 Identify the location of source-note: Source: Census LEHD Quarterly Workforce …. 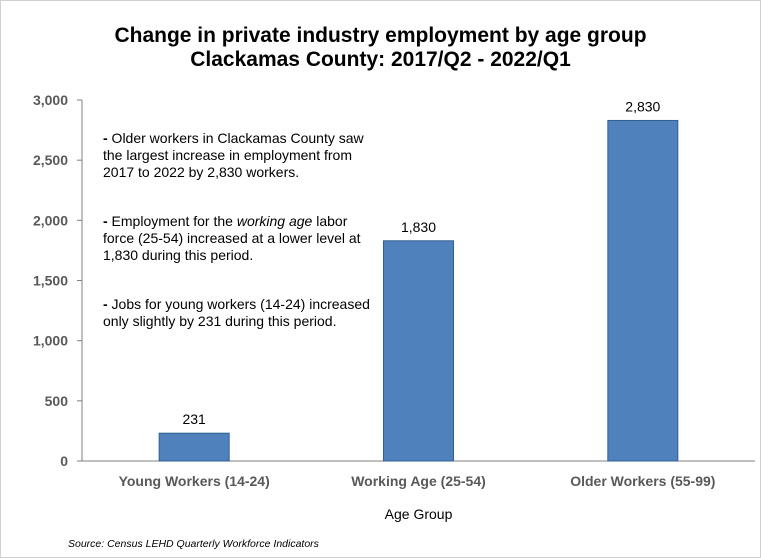
(193, 544).